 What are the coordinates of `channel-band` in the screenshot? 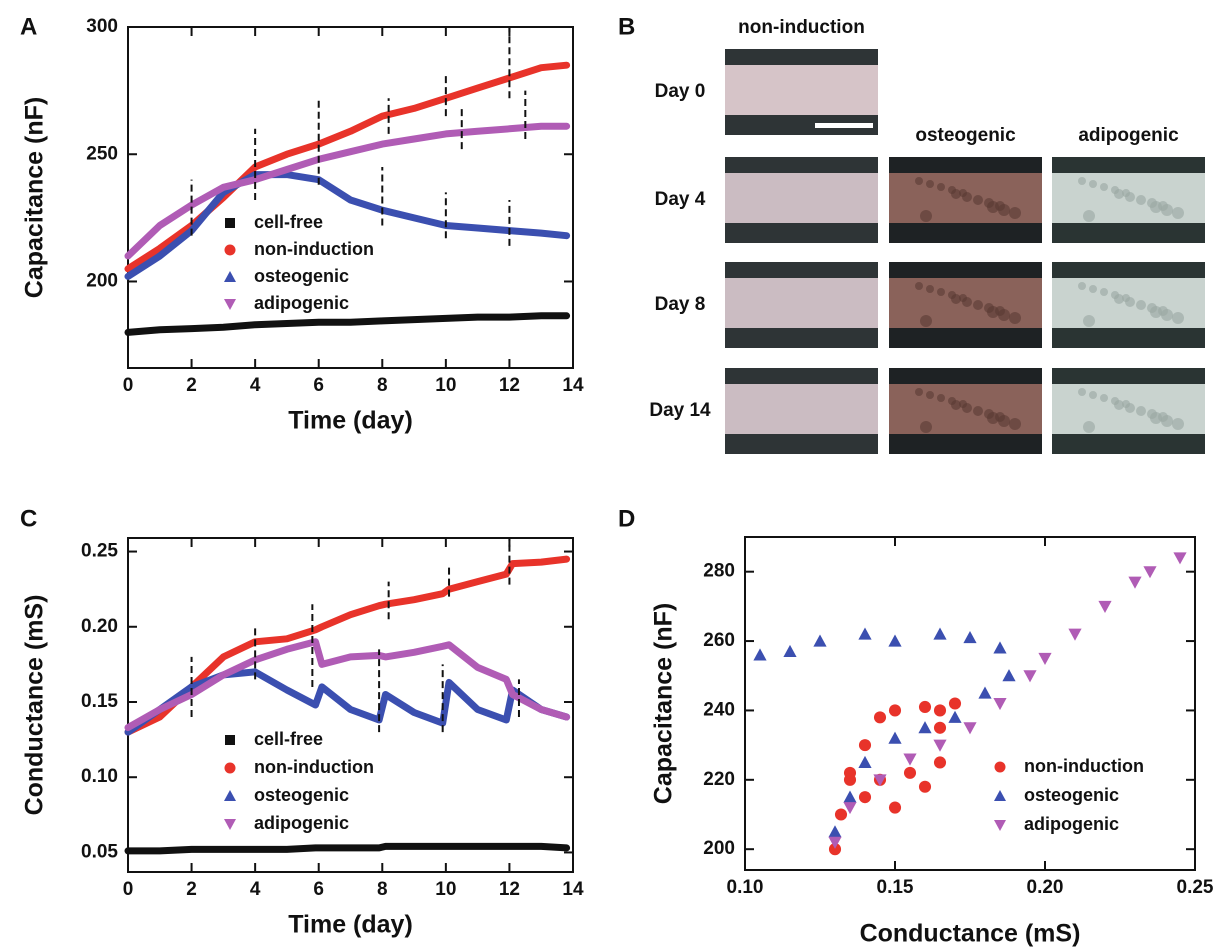 It's located at (801, 90).